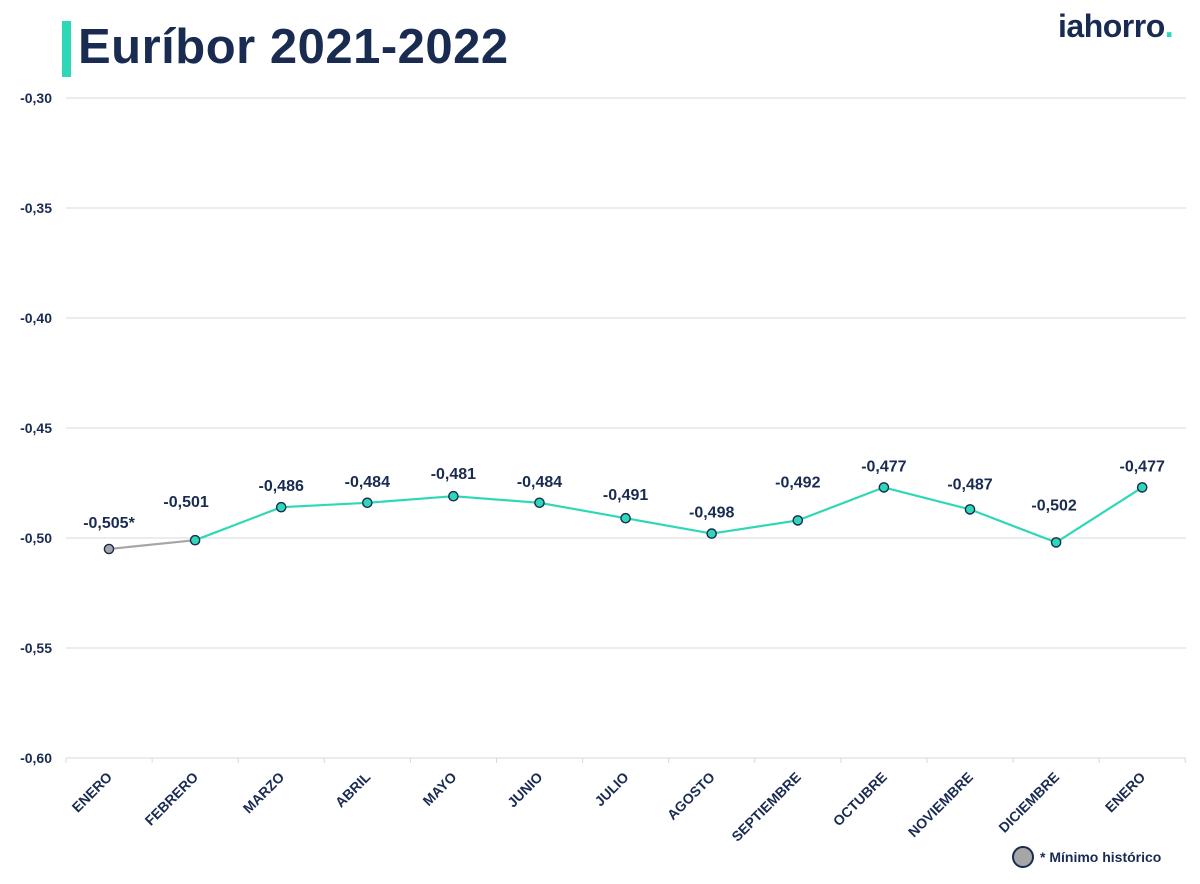 This screenshot has width=1200, height=884. I want to click on data-label: -0,498, so click(711, 513).